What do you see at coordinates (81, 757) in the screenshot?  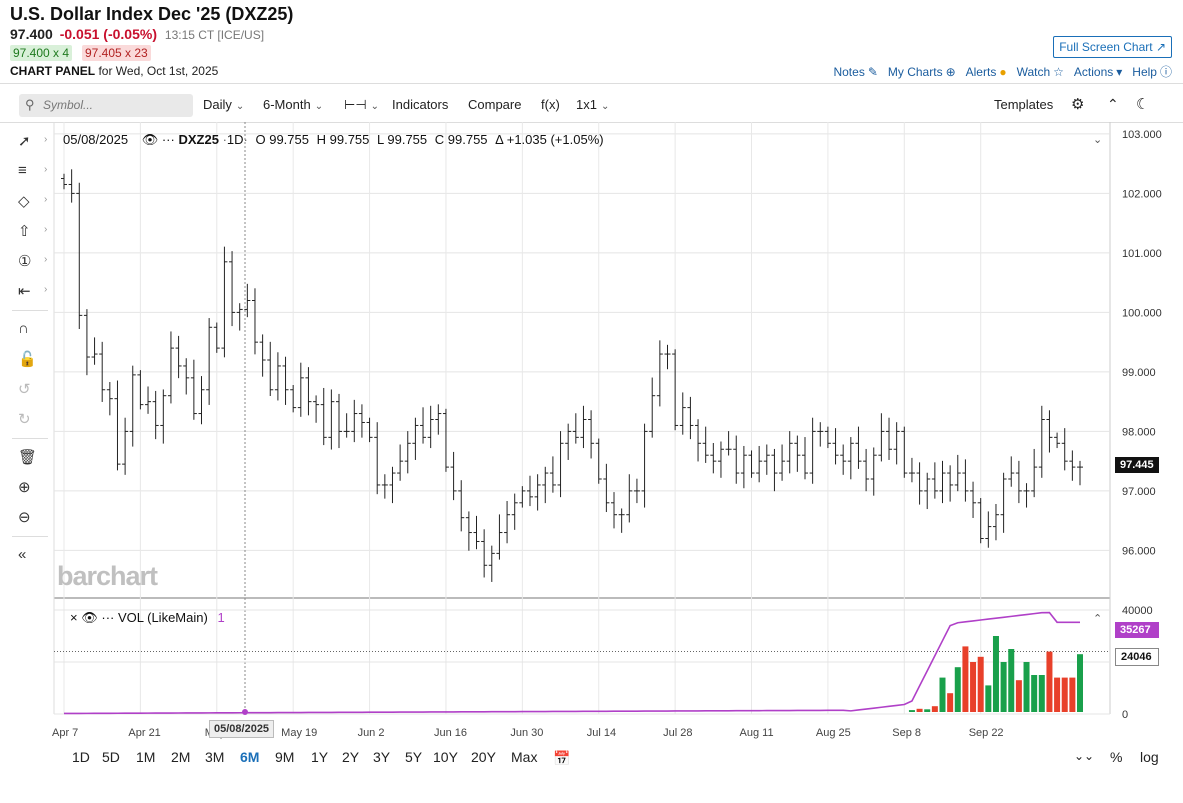 I see `range-button-1d: 1D` at bounding box center [81, 757].